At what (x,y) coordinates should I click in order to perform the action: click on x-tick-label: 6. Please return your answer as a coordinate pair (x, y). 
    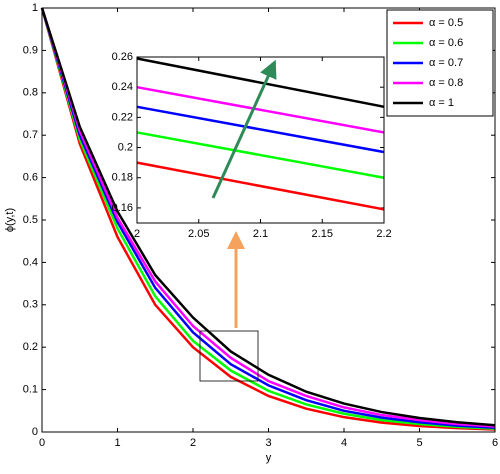
    Looking at the image, I should click on (495, 443).